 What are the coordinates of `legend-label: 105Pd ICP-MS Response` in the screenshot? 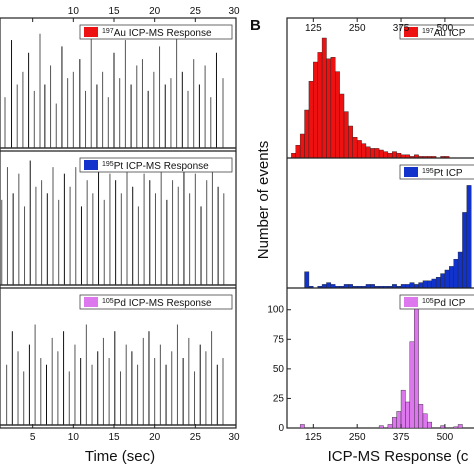 It's located at (157, 303).